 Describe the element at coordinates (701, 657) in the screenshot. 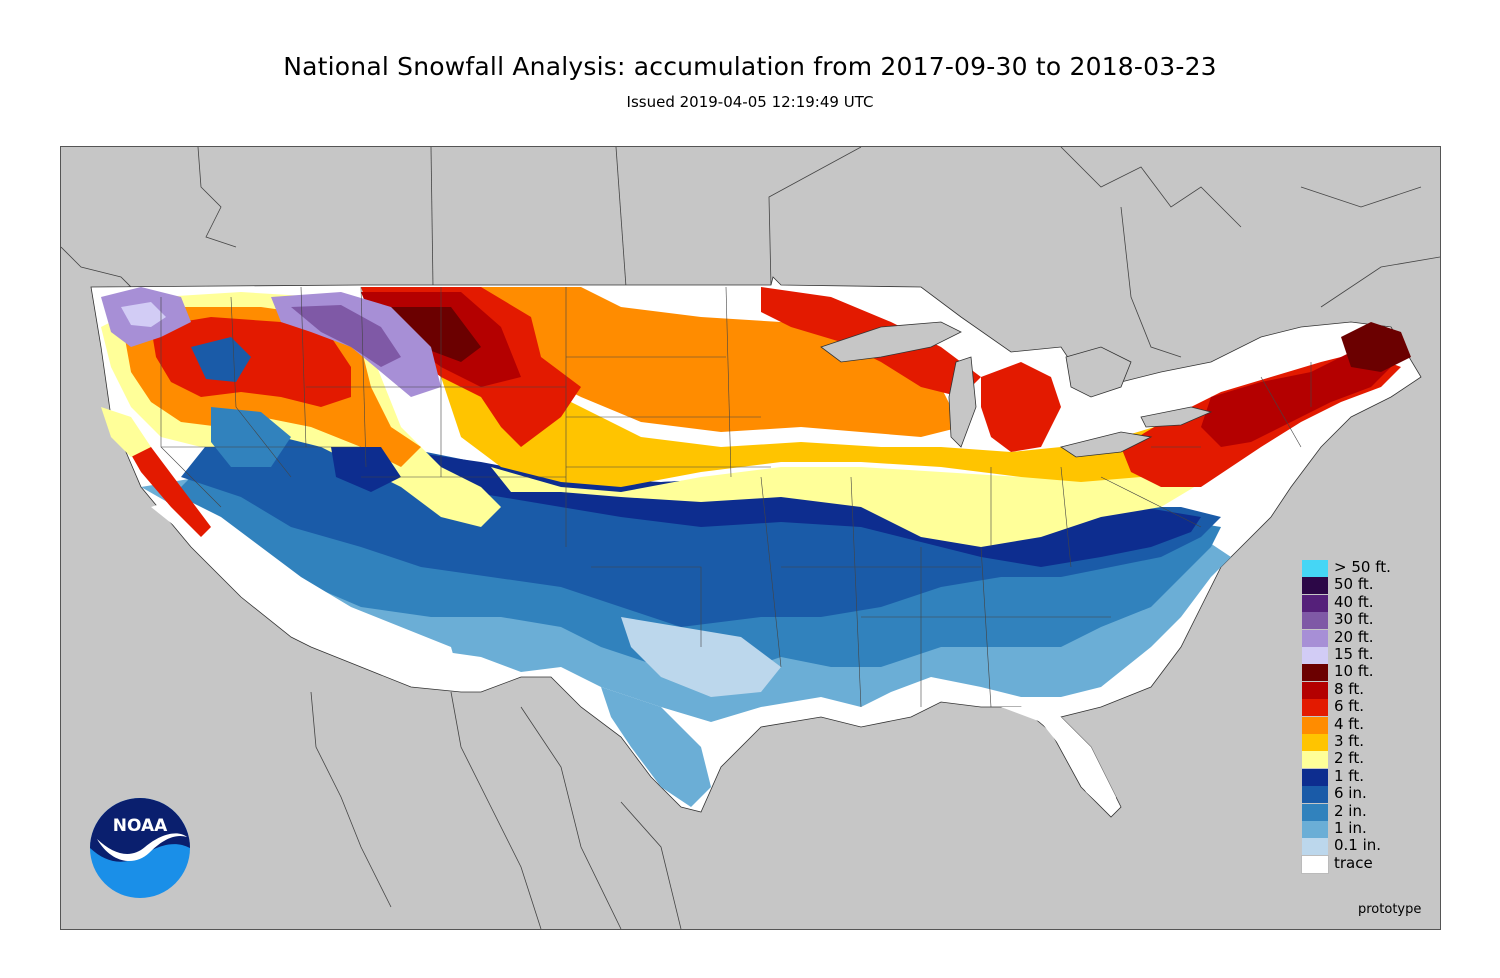

I see `zone-plains-patch` at that location.